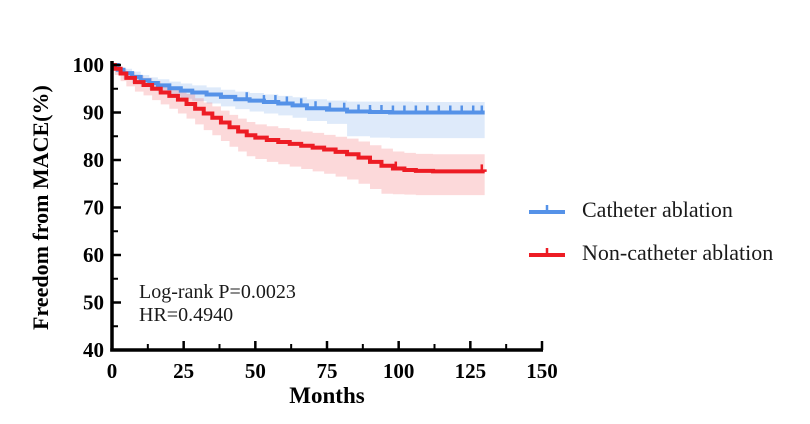 This screenshot has width=810, height=424. Describe the element at coordinates (93, 208) in the screenshot. I see `y-tick-label-70: 70` at that location.